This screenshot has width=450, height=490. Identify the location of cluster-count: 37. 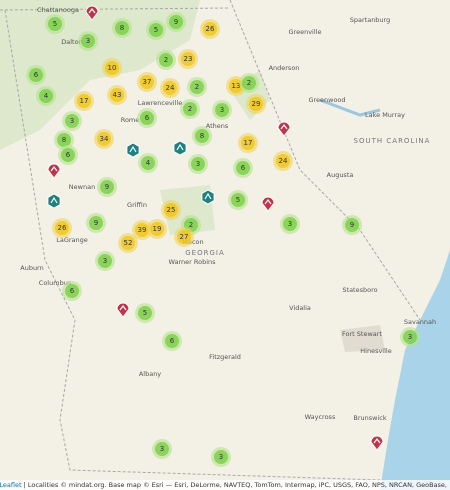
(147, 82).